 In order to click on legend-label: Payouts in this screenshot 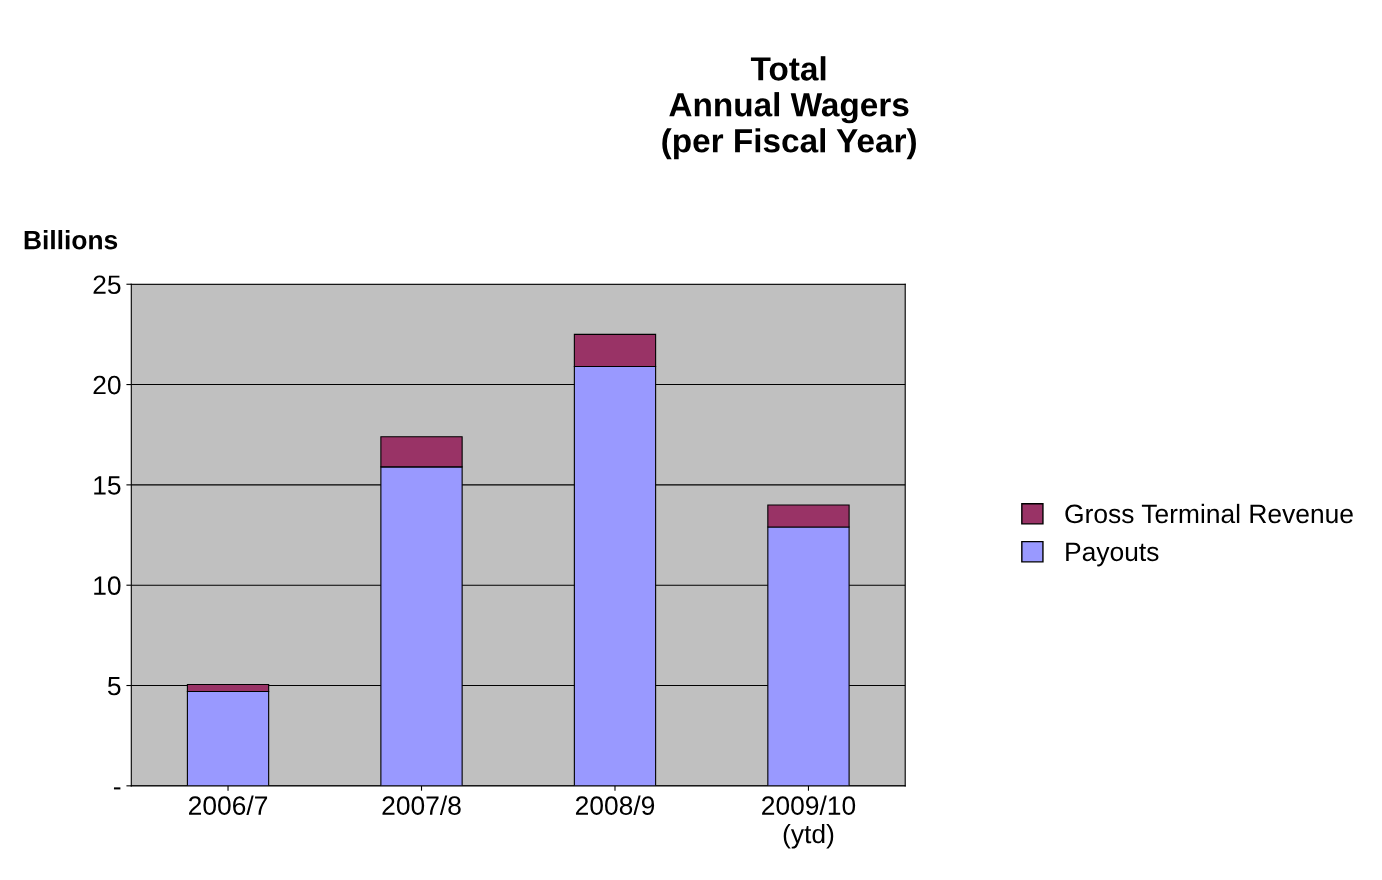, I will do `click(1112, 554)`.